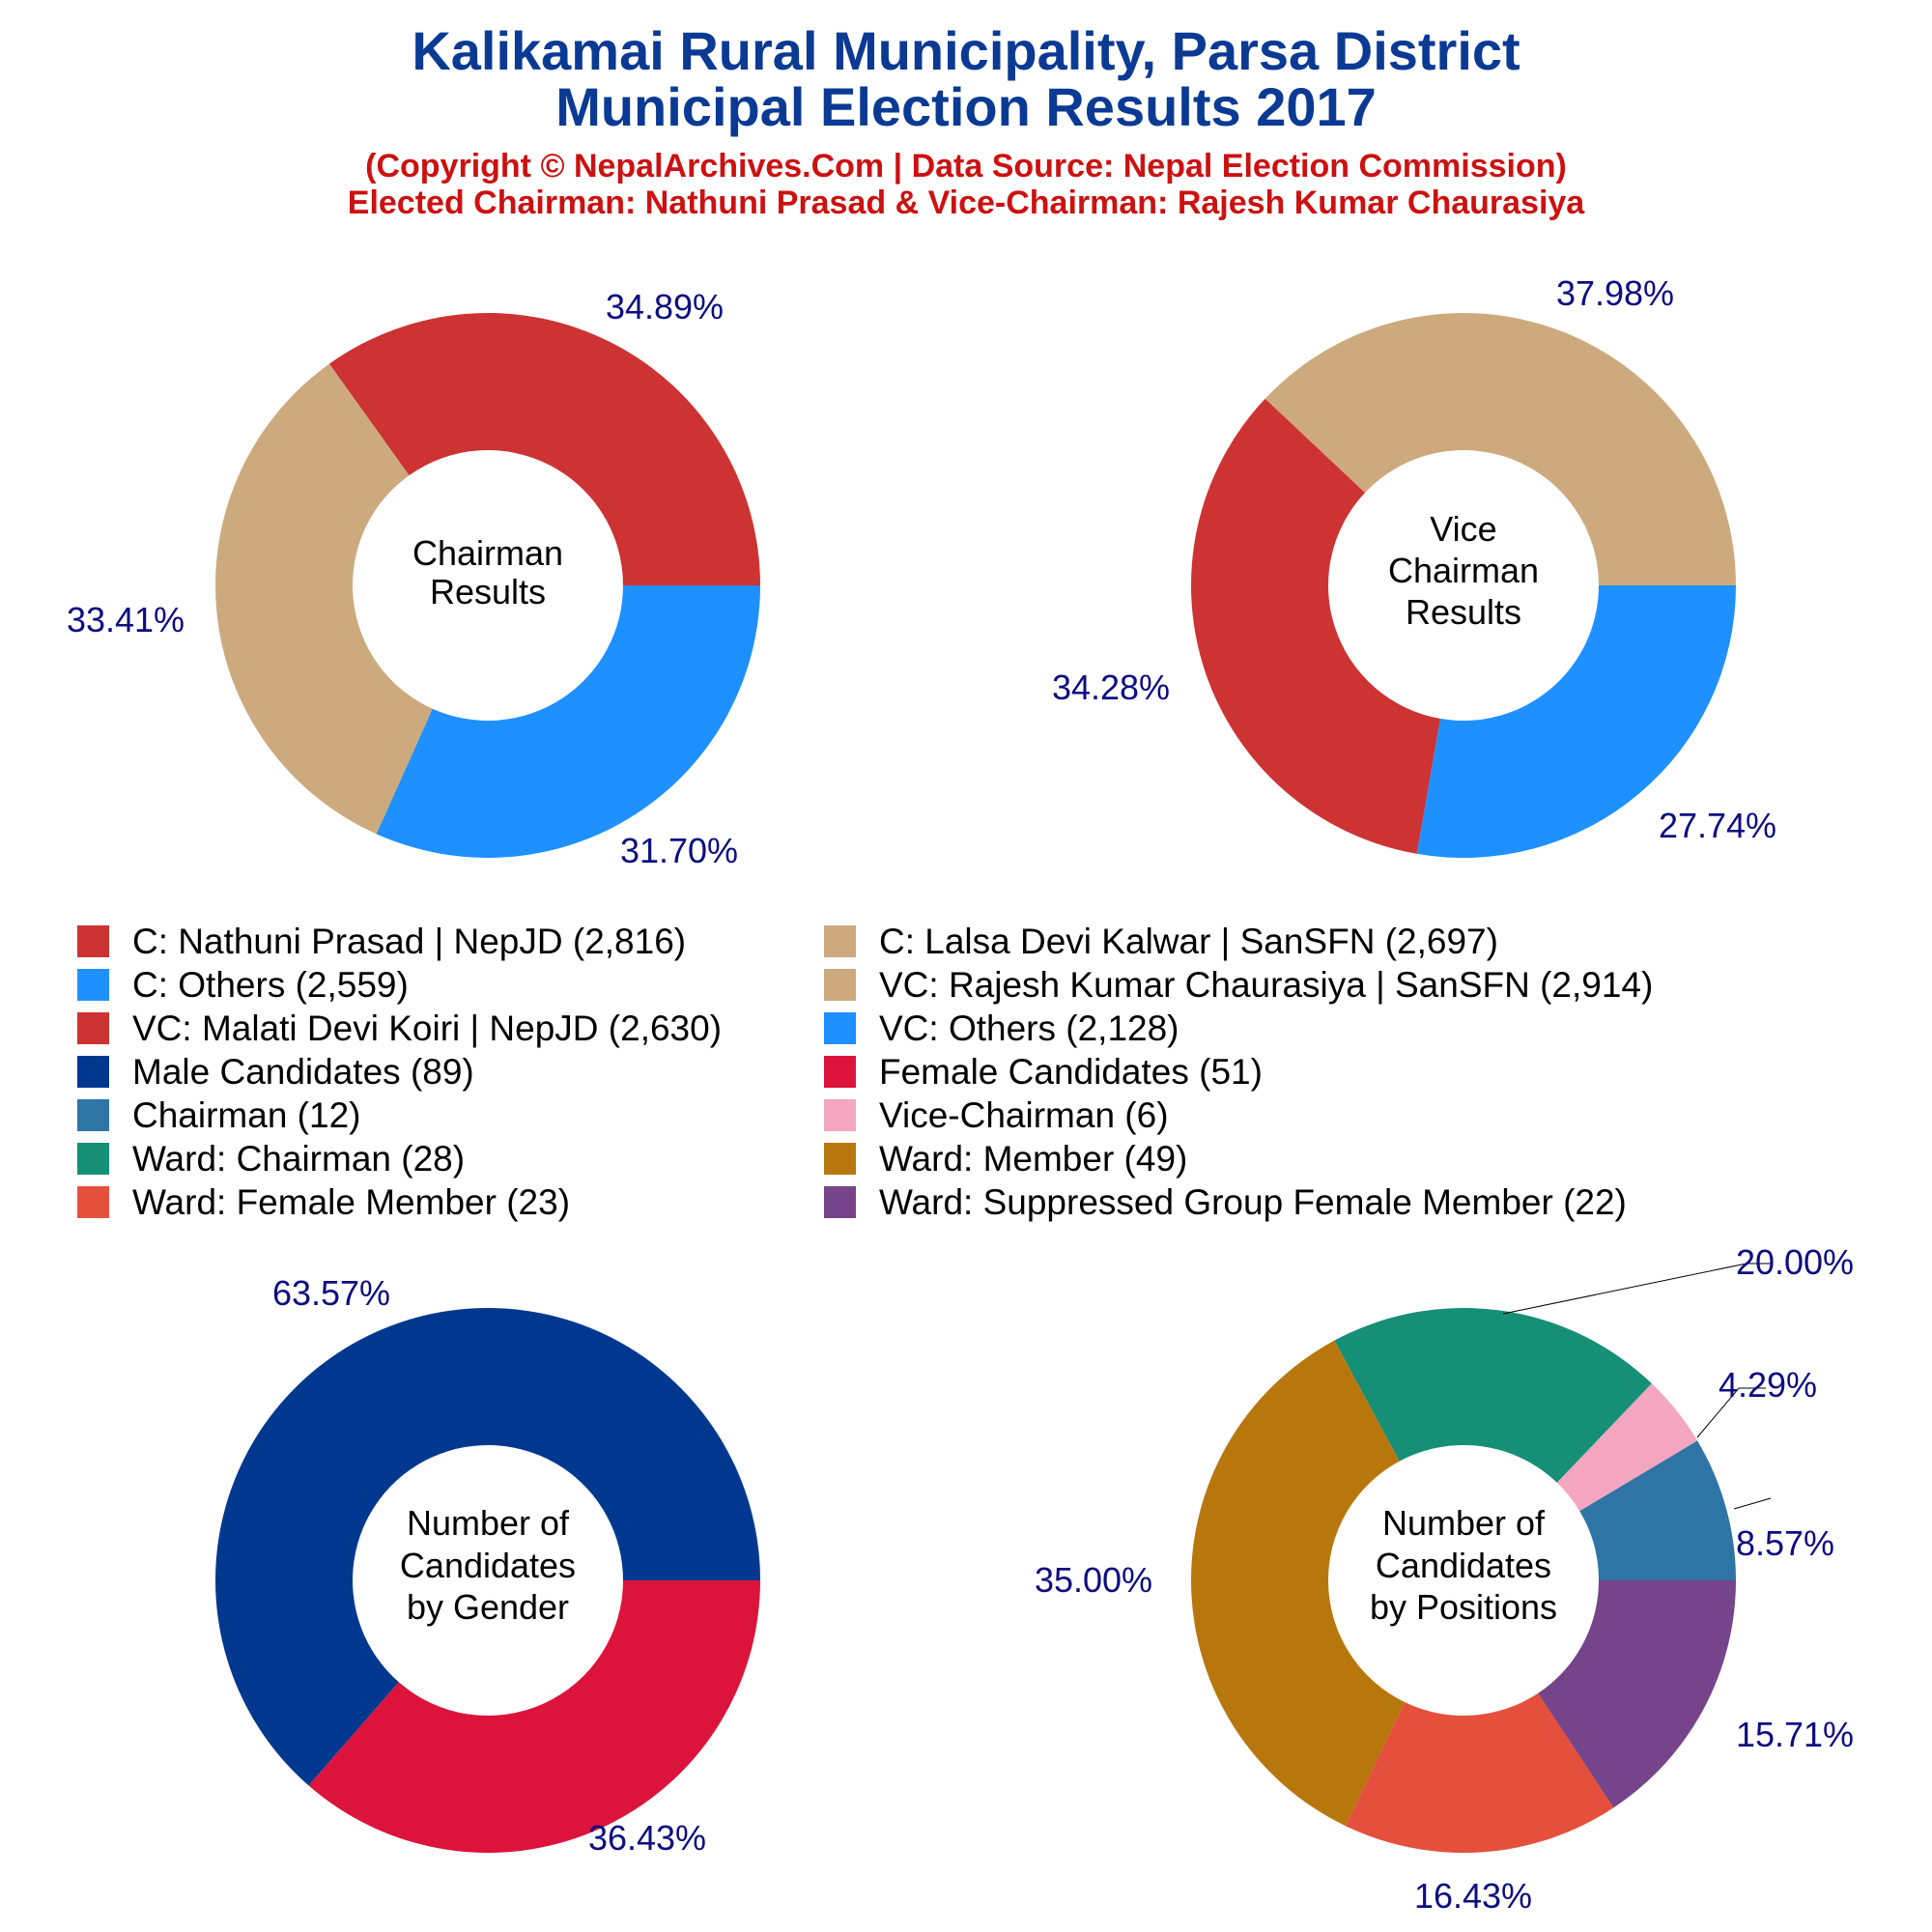  Describe the element at coordinates (665, 307) in the screenshot. I see `pct-label-c-nathuni-prasad-nepjd: 34.89%` at that location.